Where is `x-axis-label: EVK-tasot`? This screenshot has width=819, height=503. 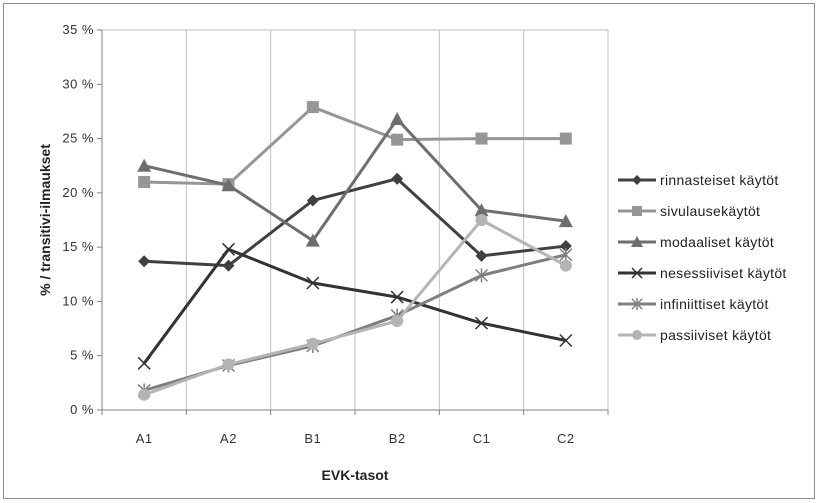 x-axis-label: EVK-tasot is located at coordinates (355, 475).